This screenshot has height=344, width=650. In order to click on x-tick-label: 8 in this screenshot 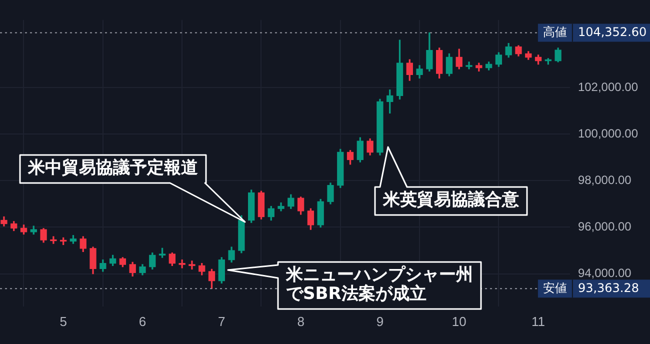, I will do `click(300, 321)`.